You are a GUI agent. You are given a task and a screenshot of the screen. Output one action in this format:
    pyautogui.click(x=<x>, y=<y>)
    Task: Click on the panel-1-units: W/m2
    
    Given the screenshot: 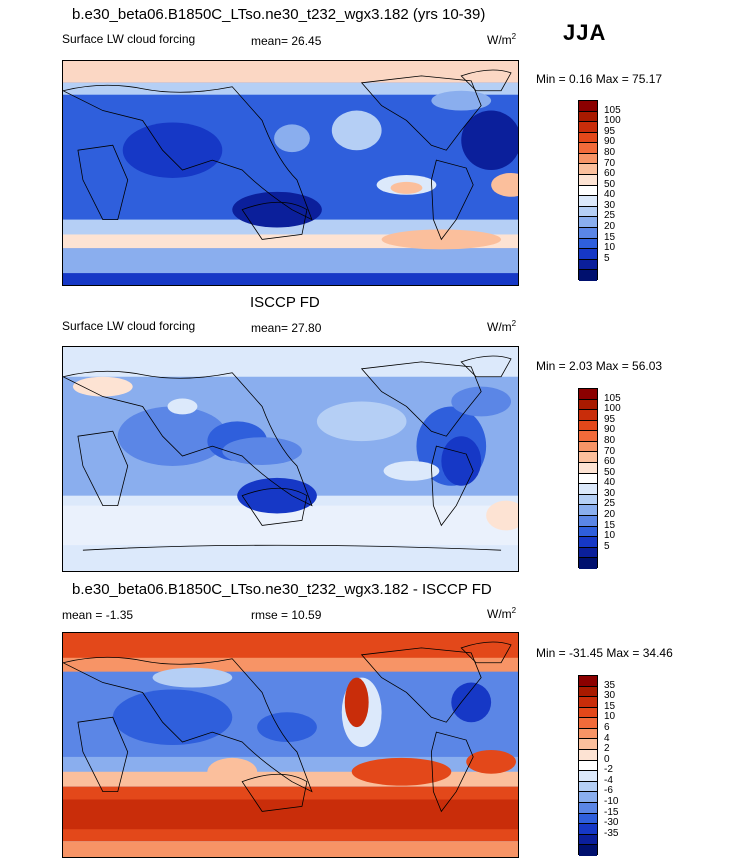 What is the action you would take?
    pyautogui.click(x=502, y=39)
    